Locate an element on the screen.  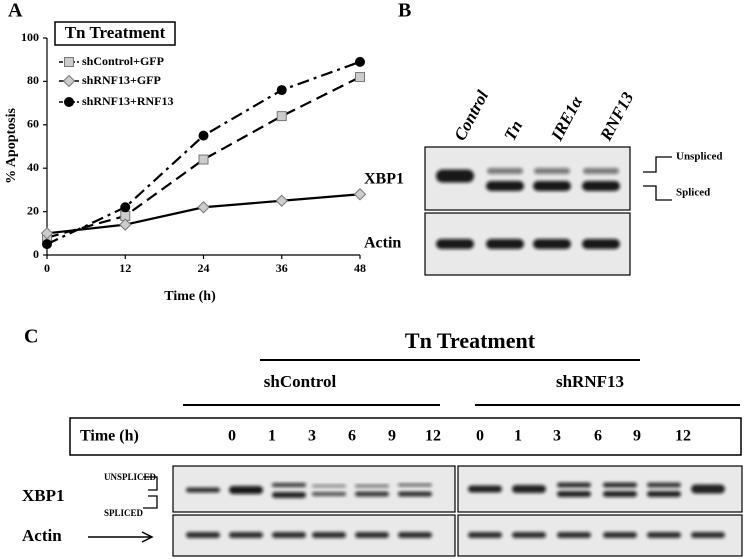
y-tick-label: 20 is located at coordinates (33, 210).